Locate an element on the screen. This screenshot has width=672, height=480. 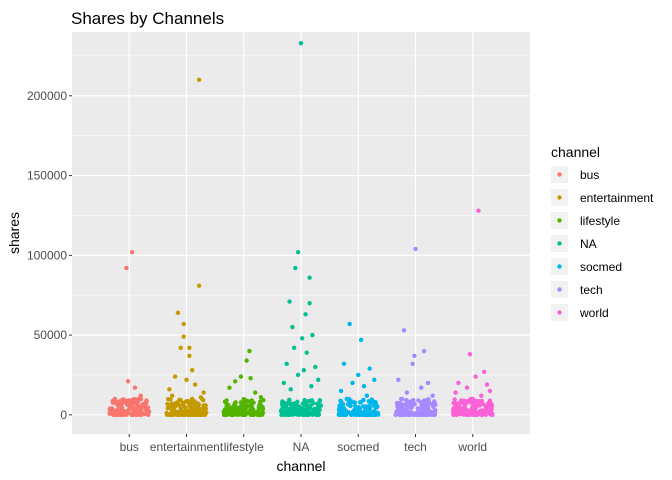
legend-swatch-world is located at coordinates (559, 312).